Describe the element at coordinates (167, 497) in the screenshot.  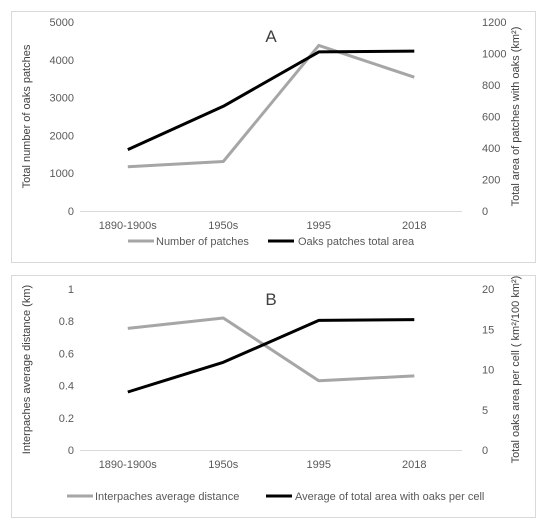
I see `legend-label: Interpaches average distance` at that location.